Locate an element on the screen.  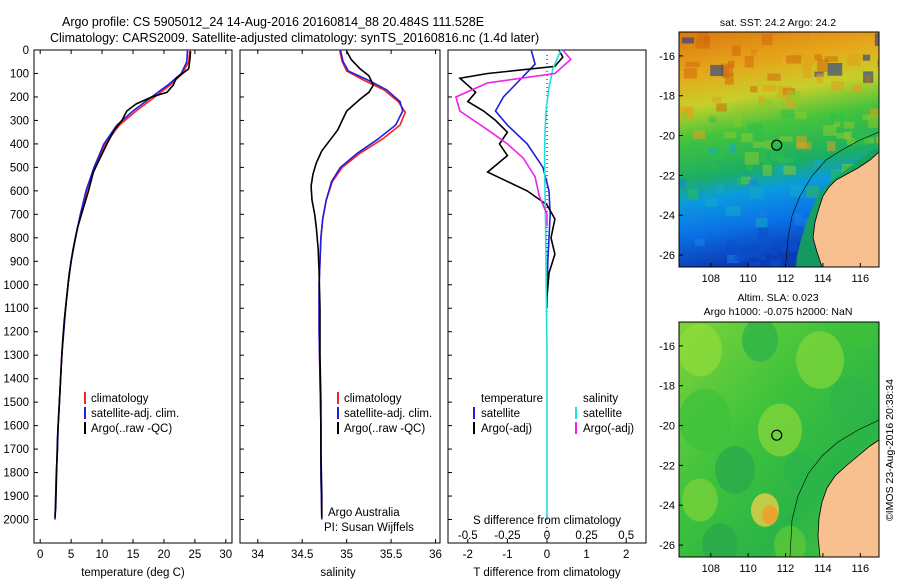
sla-map-lat-label: -24 is located at coordinates (667, 506).